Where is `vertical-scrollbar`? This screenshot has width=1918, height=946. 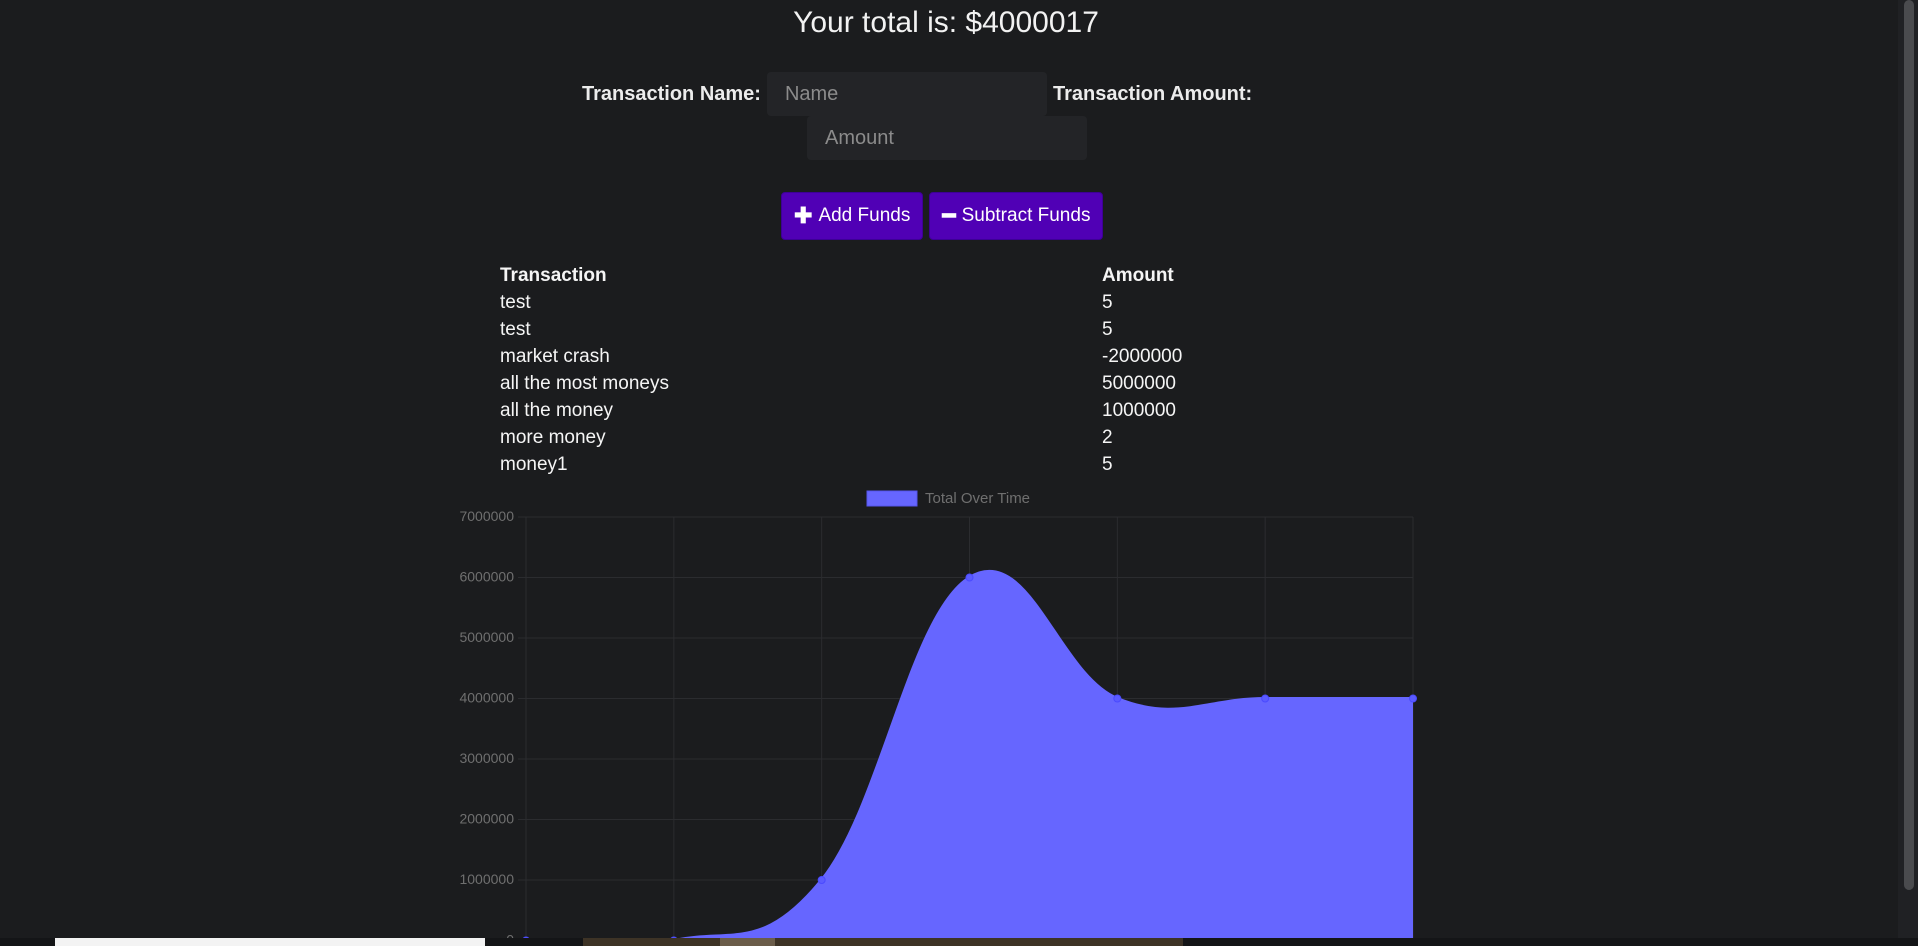 vertical-scrollbar is located at coordinates (1908, 473).